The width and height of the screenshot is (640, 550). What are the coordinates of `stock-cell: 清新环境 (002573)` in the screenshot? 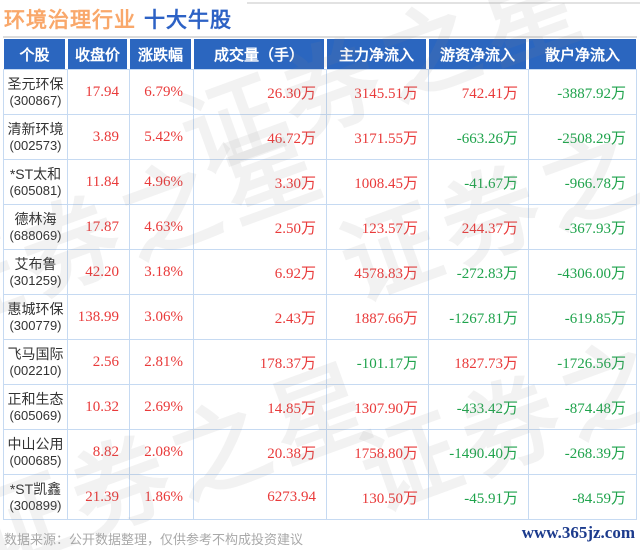 It's located at (35, 137).